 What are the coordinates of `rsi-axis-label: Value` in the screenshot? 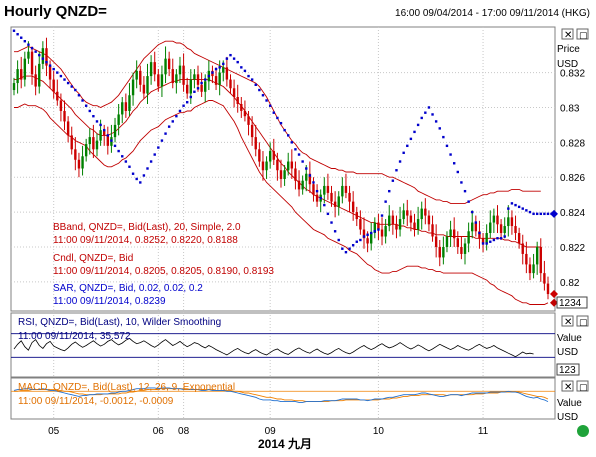 It's located at (569, 338).